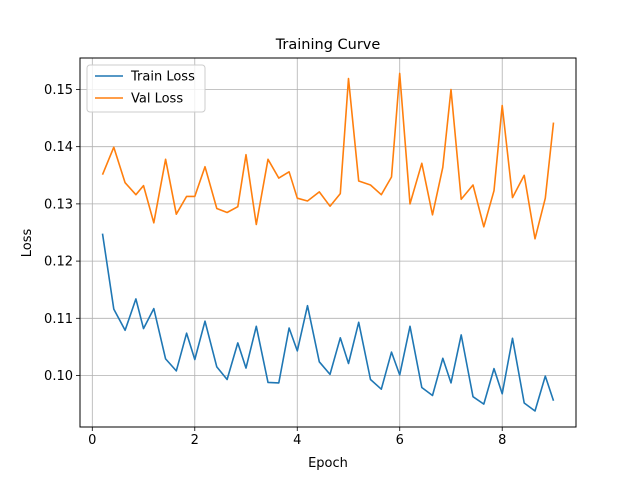 This screenshot has width=640, height=480. Describe the element at coordinates (195, 440) in the screenshot. I see `x-tick-label: 2` at that location.